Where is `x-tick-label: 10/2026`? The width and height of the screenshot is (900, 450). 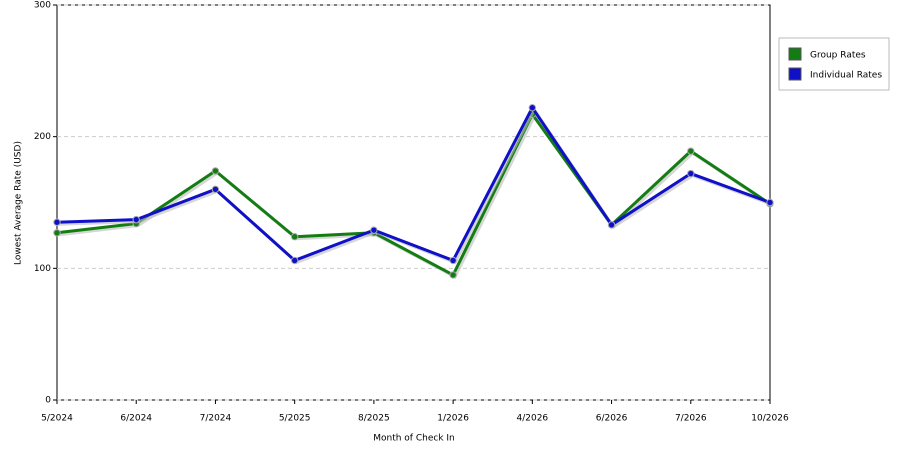 x-tick-label: 10/2026 is located at coordinates (770, 419).